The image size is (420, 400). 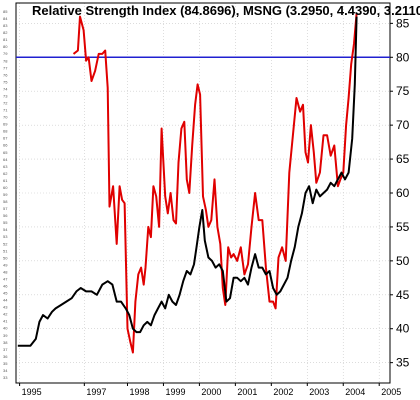 What do you see at coordinates (5, 67) in the screenshot?
I see `left-scale-label: 77` at bounding box center [5, 67].